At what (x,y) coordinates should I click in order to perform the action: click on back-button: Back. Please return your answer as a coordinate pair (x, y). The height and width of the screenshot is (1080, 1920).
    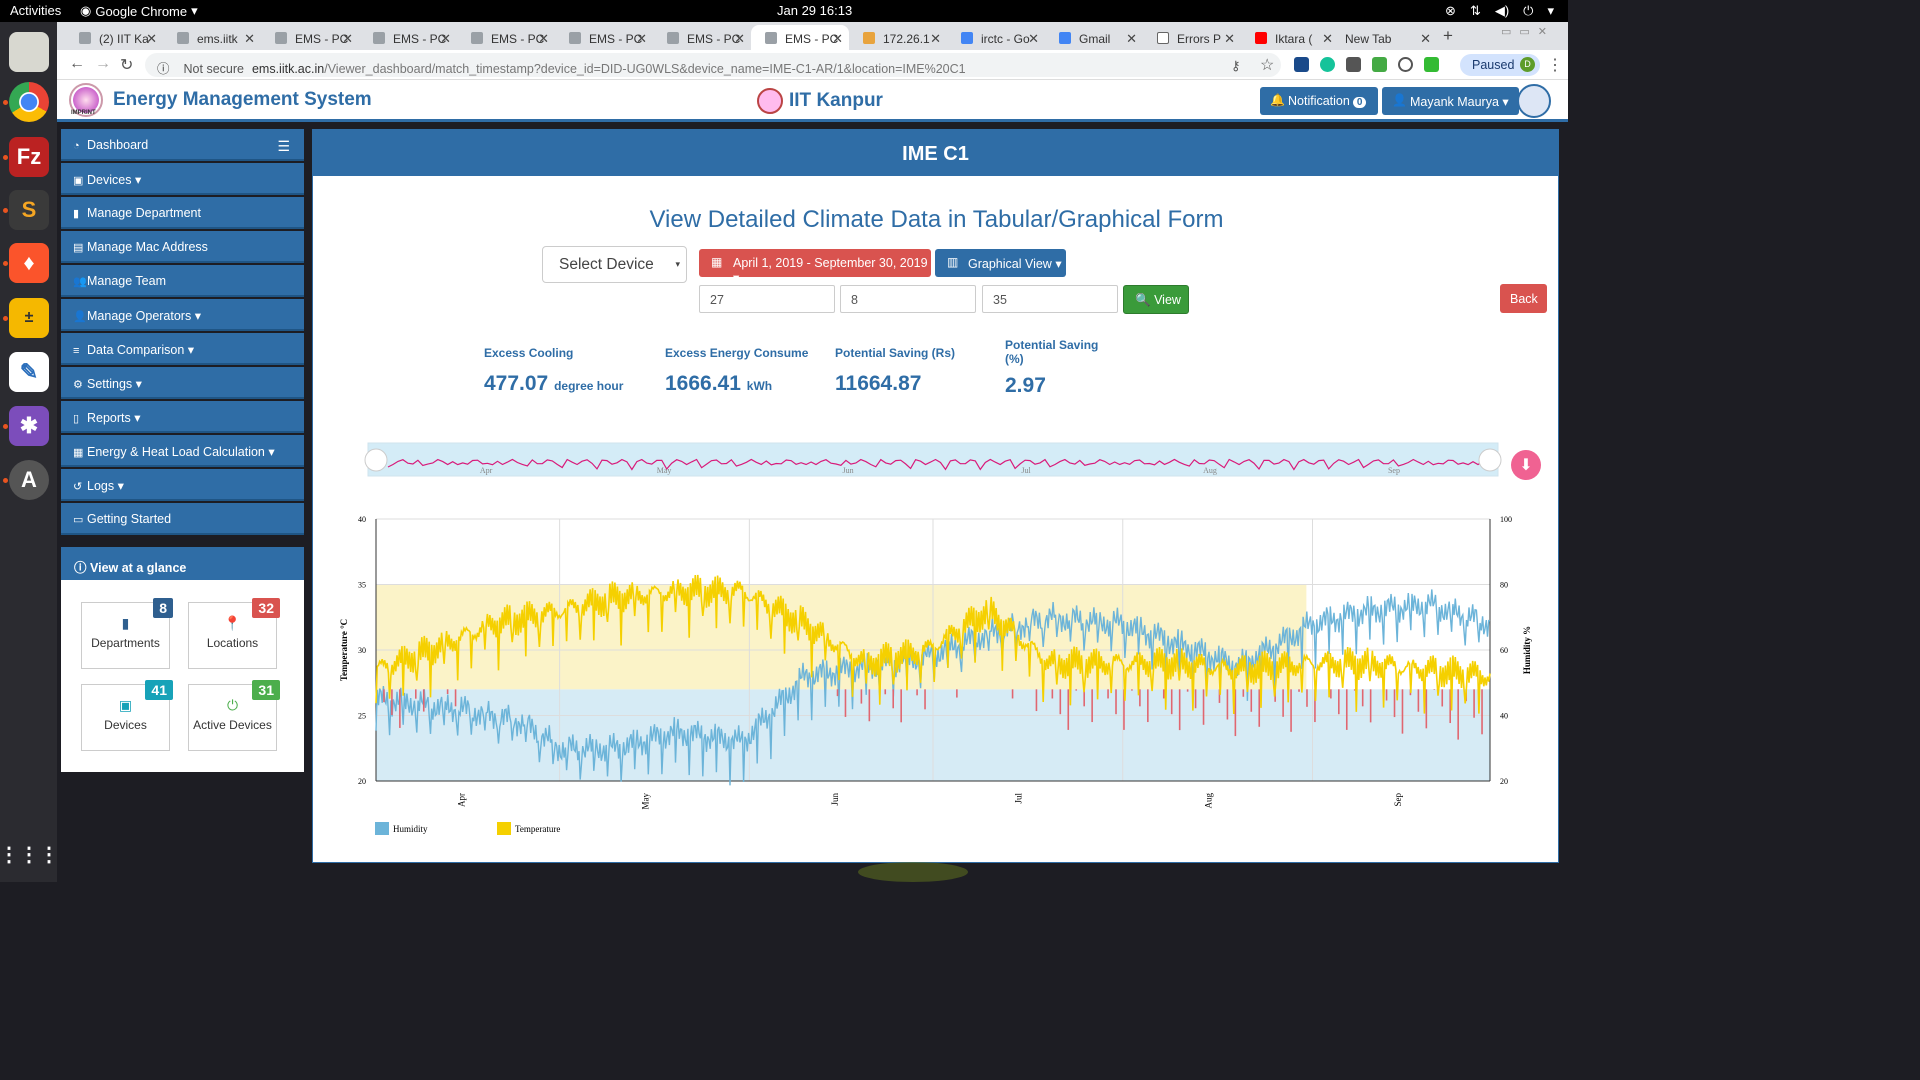
    Looking at the image, I should click on (1523, 298).